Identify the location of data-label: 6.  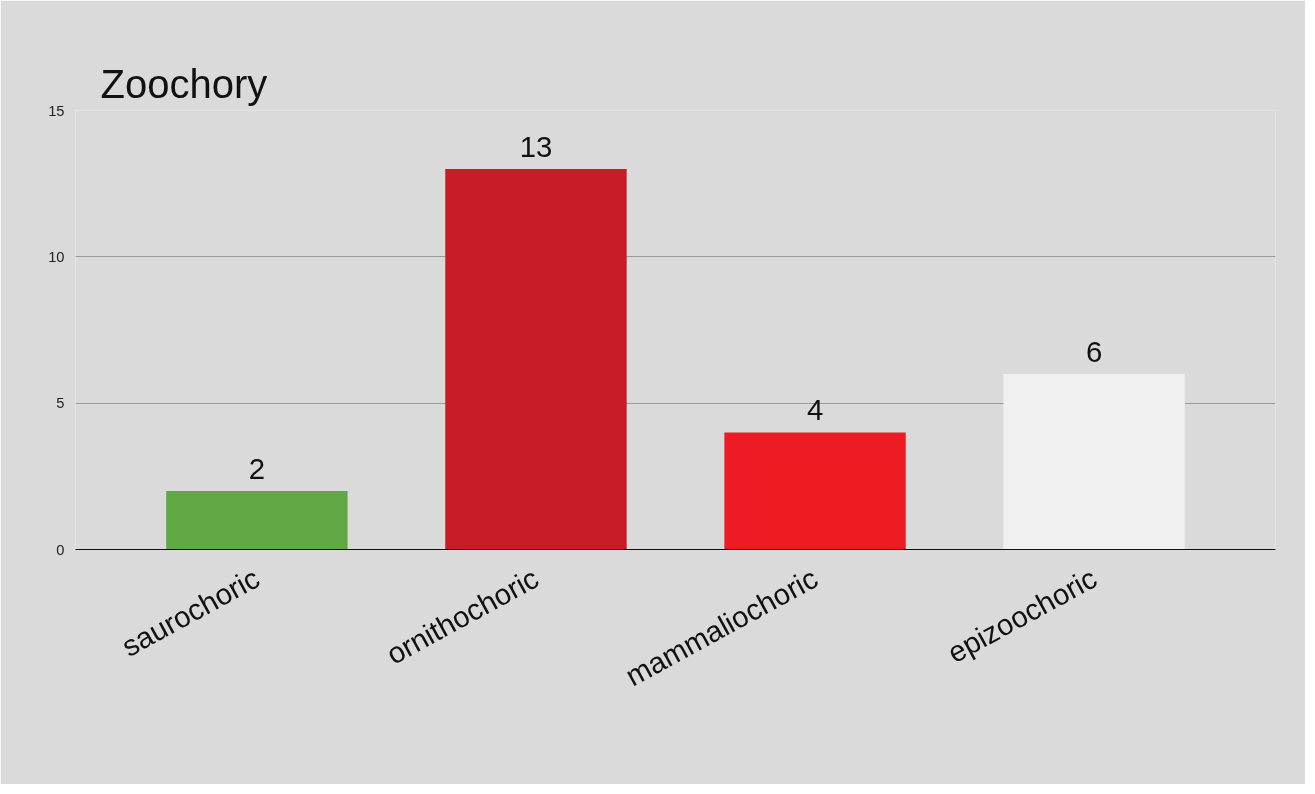
(1094, 351).